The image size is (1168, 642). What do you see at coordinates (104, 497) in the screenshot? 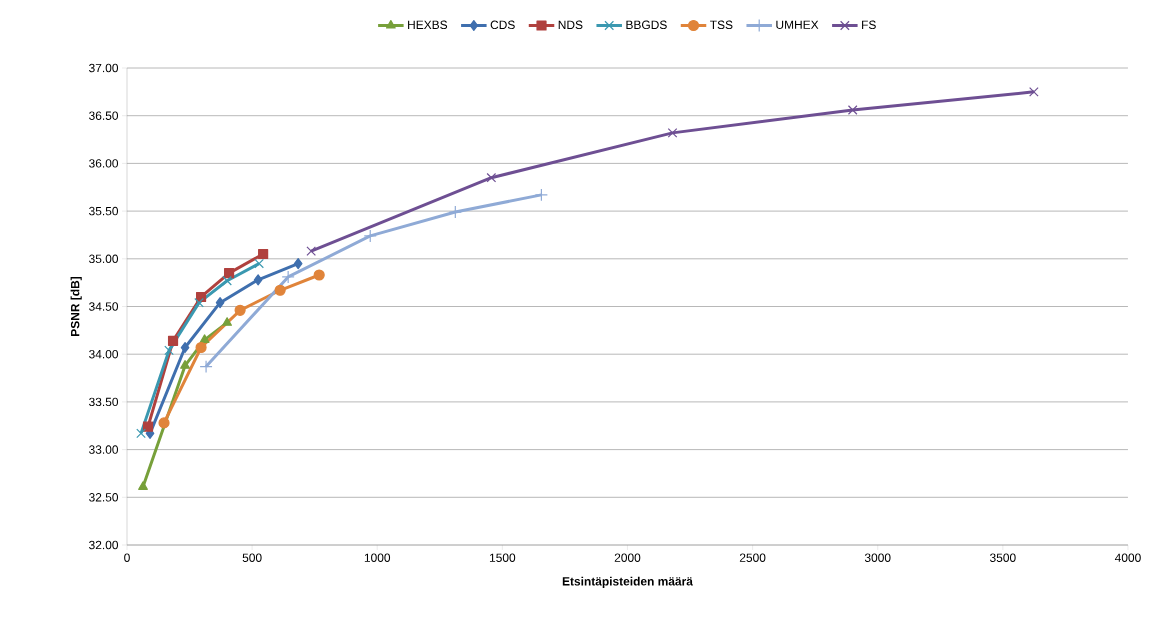
I see `y-tick-label: 32.50` at bounding box center [104, 497].